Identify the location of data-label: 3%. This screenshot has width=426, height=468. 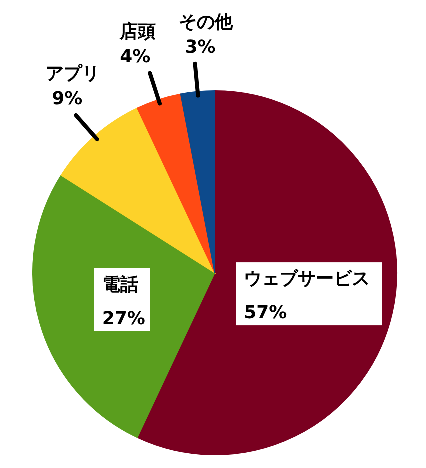
(200, 47).